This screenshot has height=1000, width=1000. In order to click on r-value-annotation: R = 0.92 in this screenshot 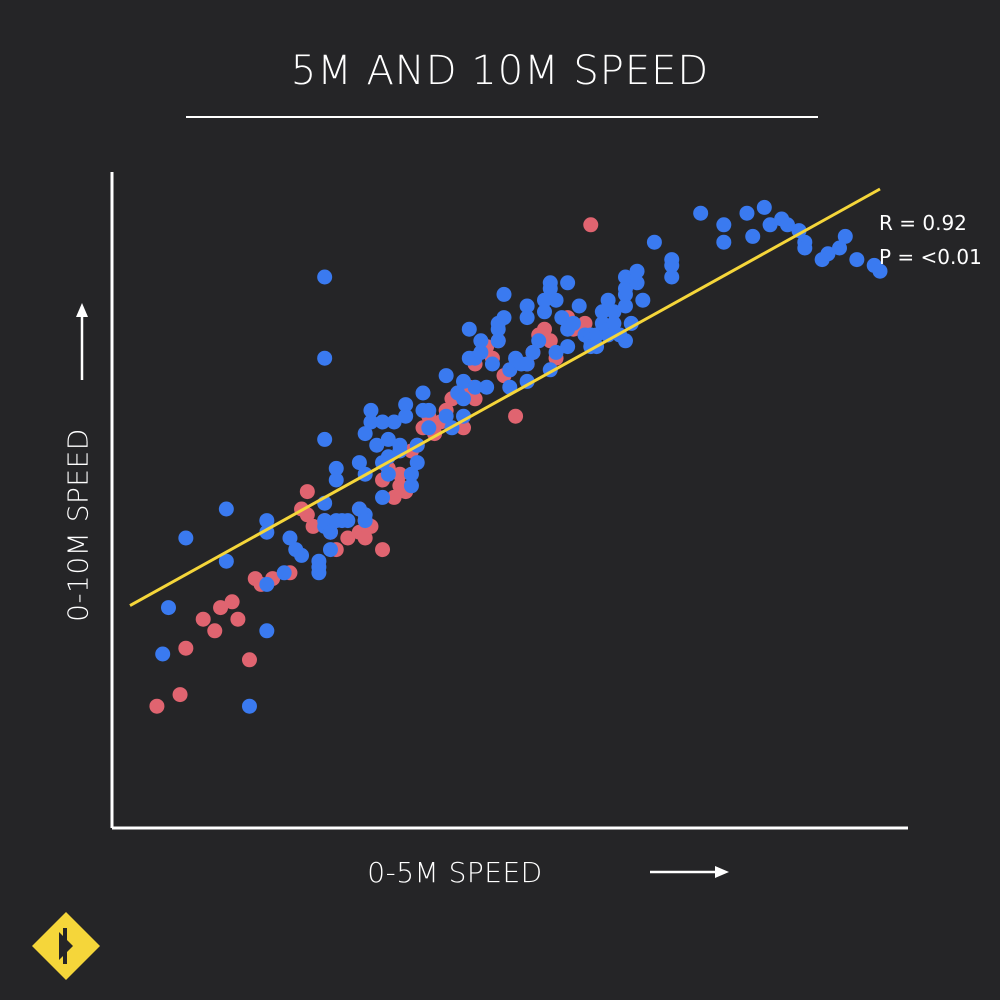, I will do `click(923, 223)`.